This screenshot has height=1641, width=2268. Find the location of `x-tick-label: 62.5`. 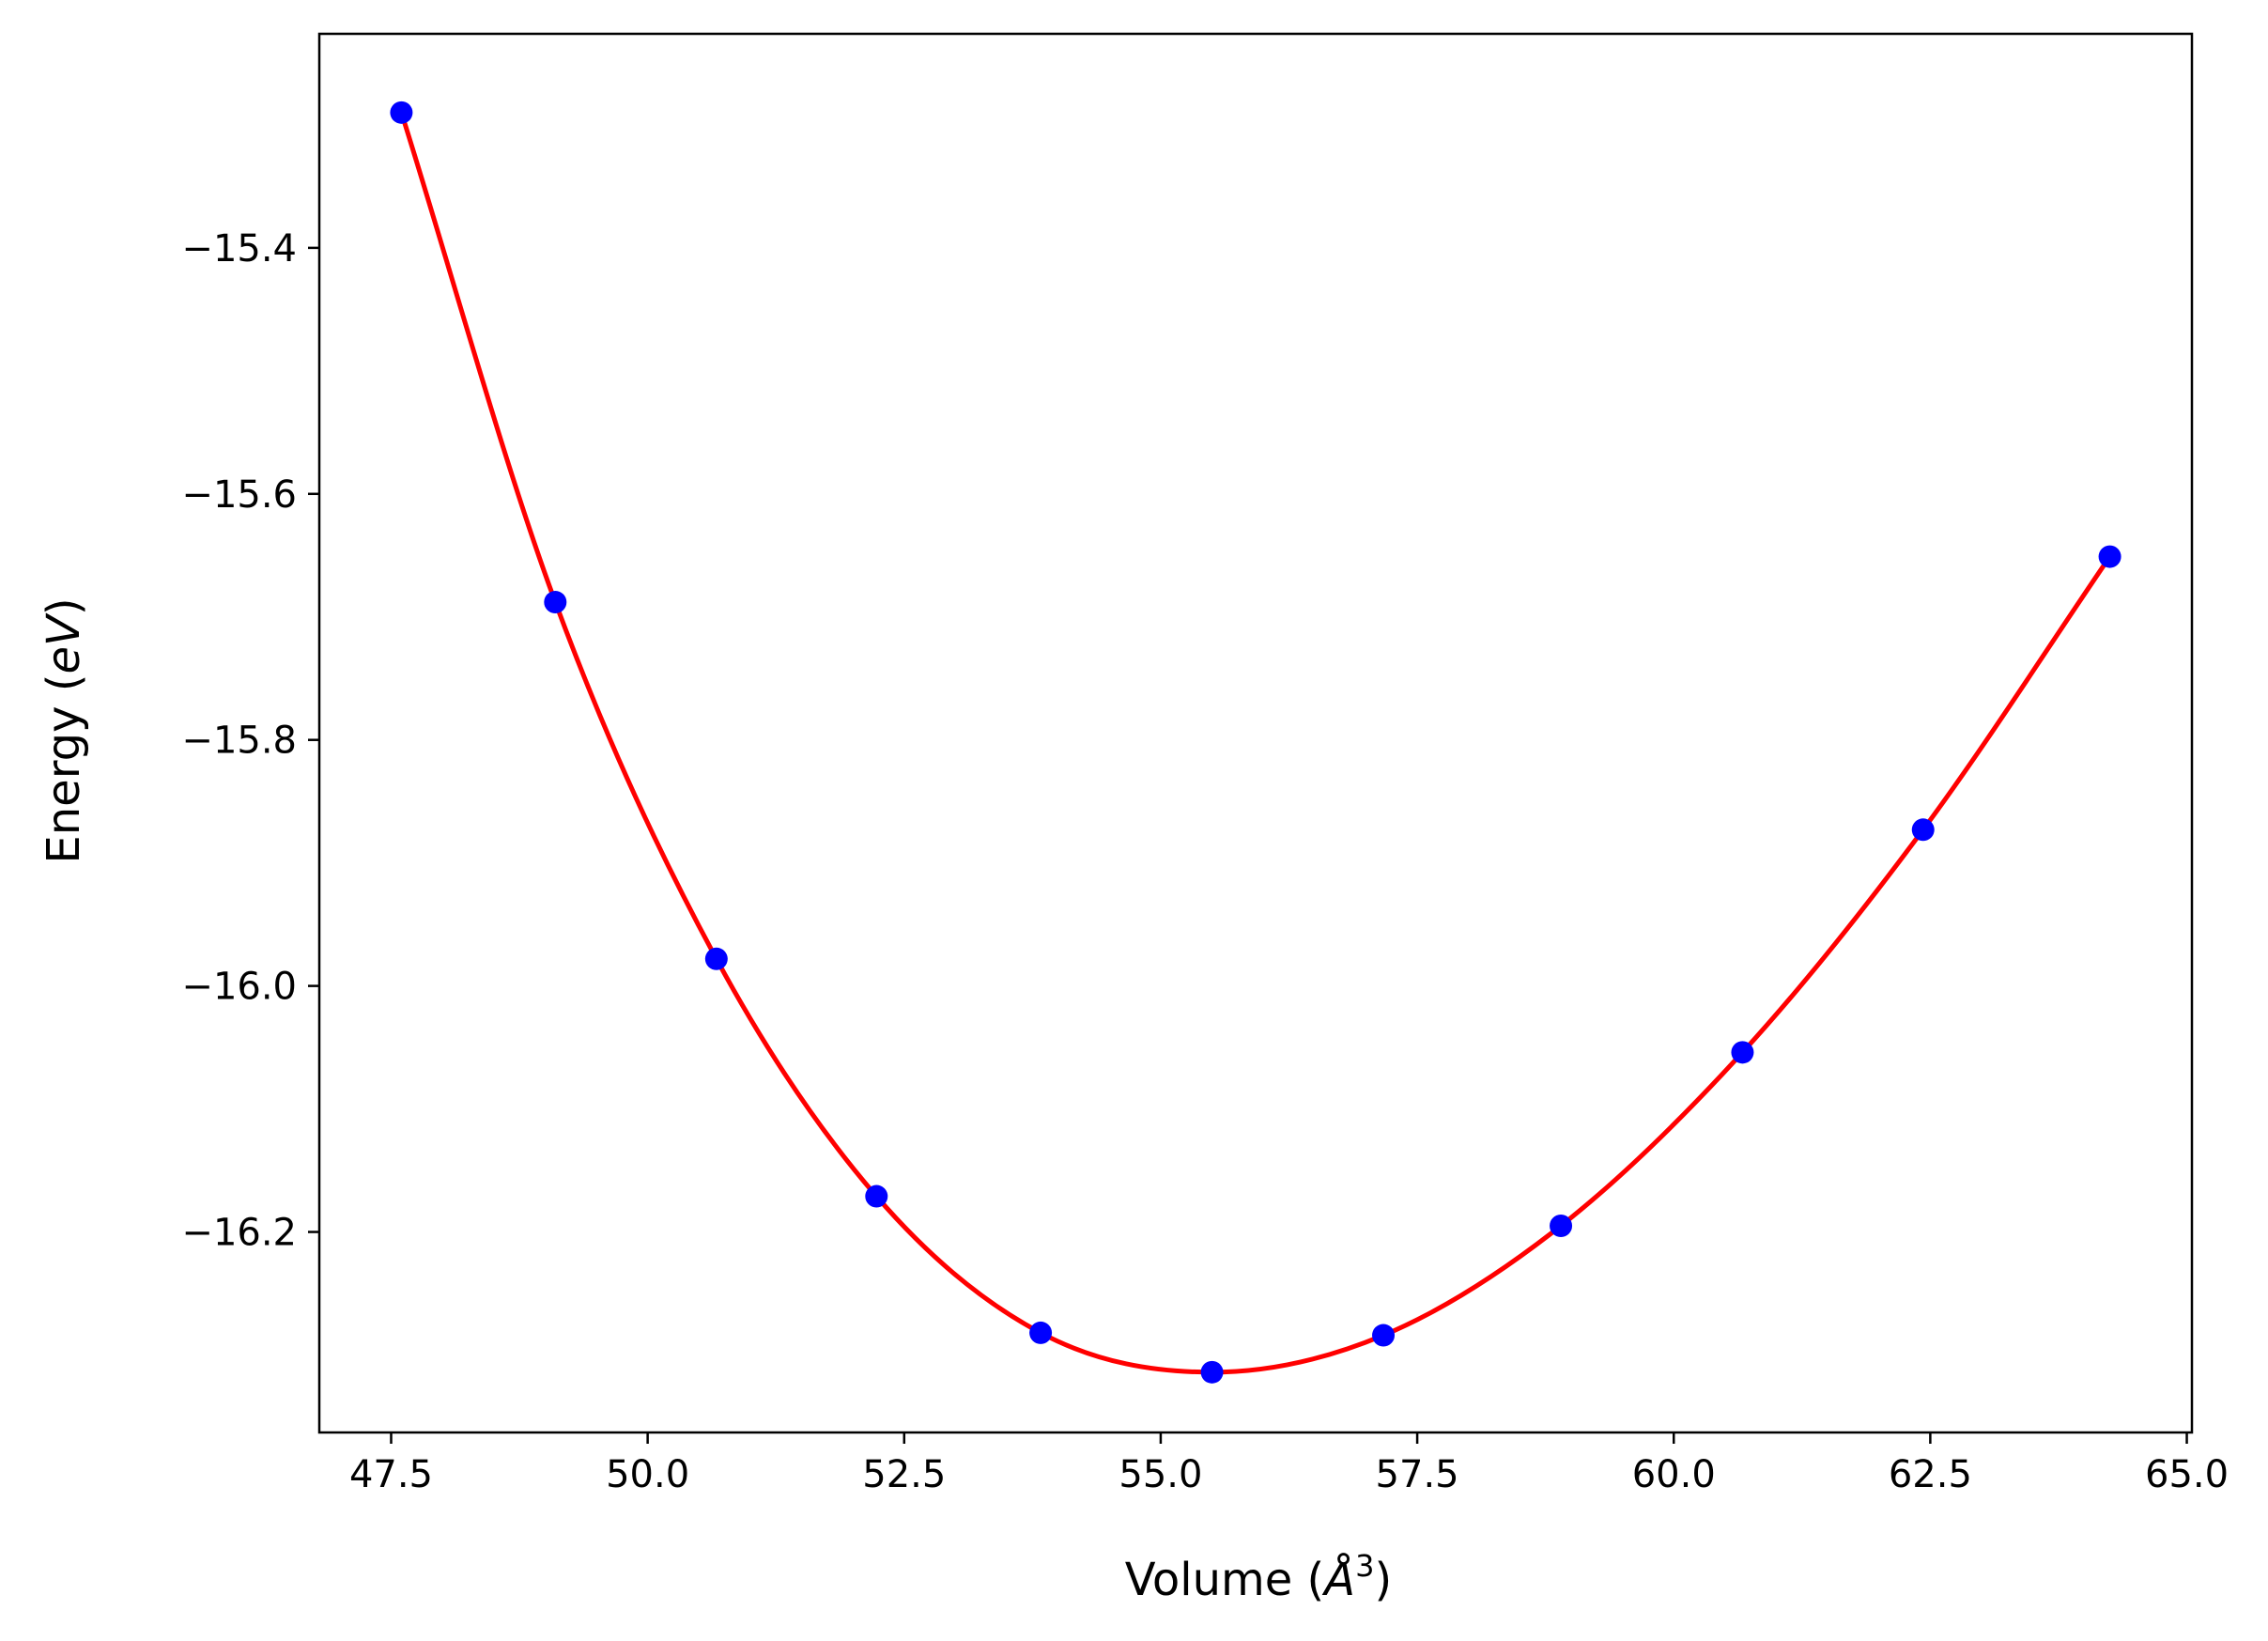

x-tick-label: 62.5 is located at coordinates (1930, 1475).